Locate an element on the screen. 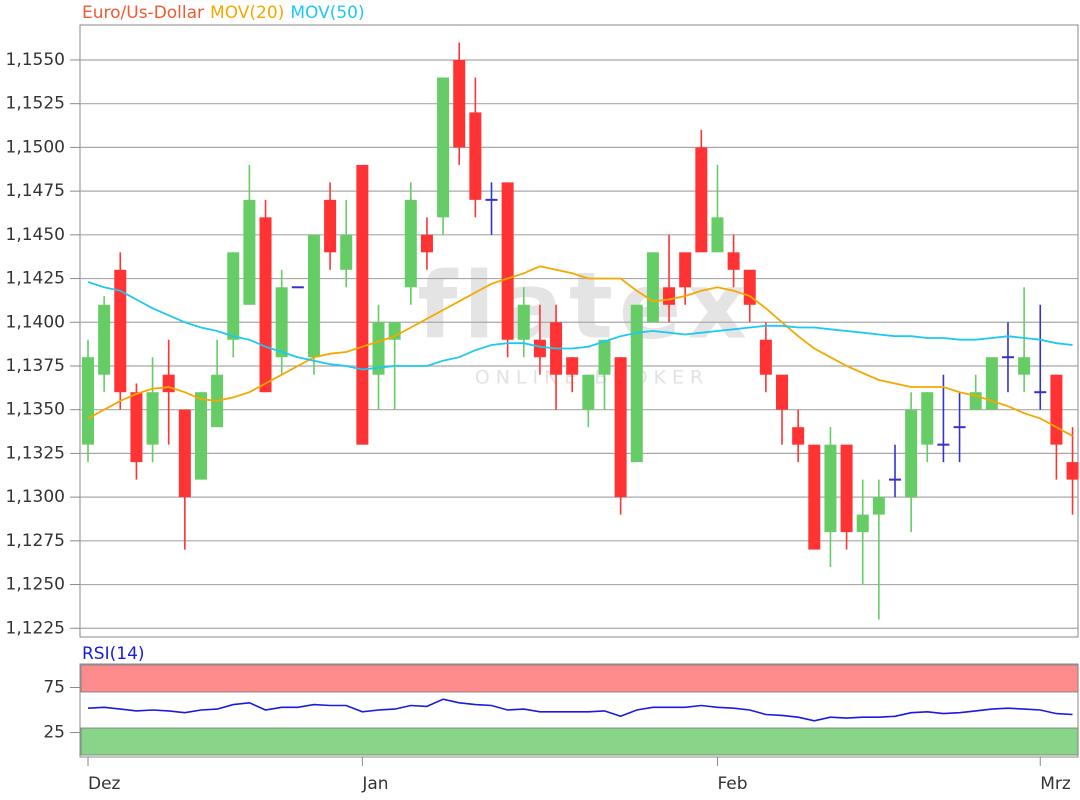  y-tick-label: 1,1475 is located at coordinates (35, 191).